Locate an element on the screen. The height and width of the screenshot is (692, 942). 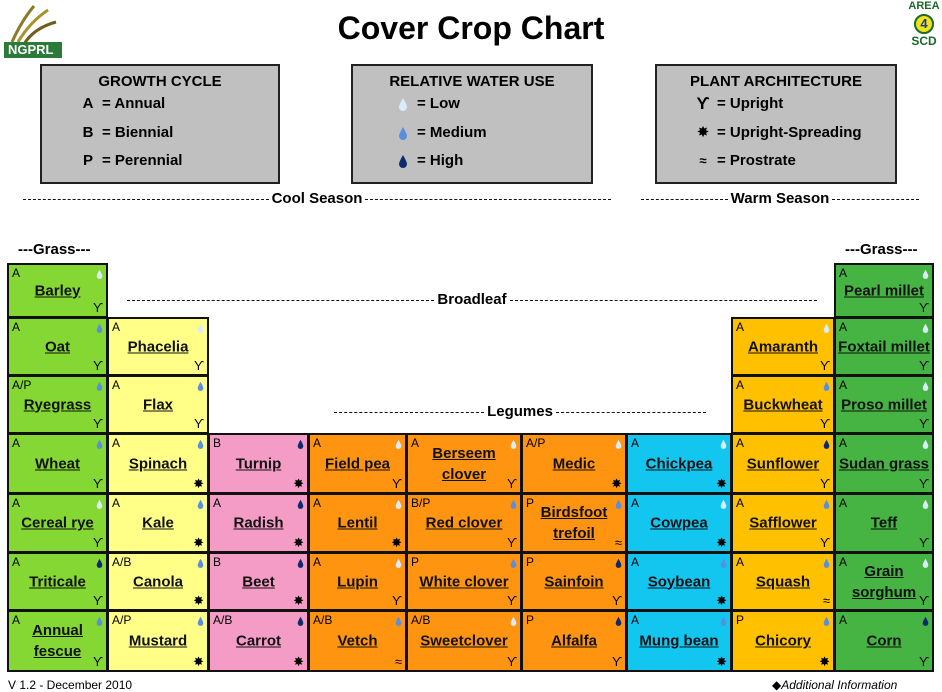
crop-cell: A Safflower ϒ is located at coordinates (783, 523).